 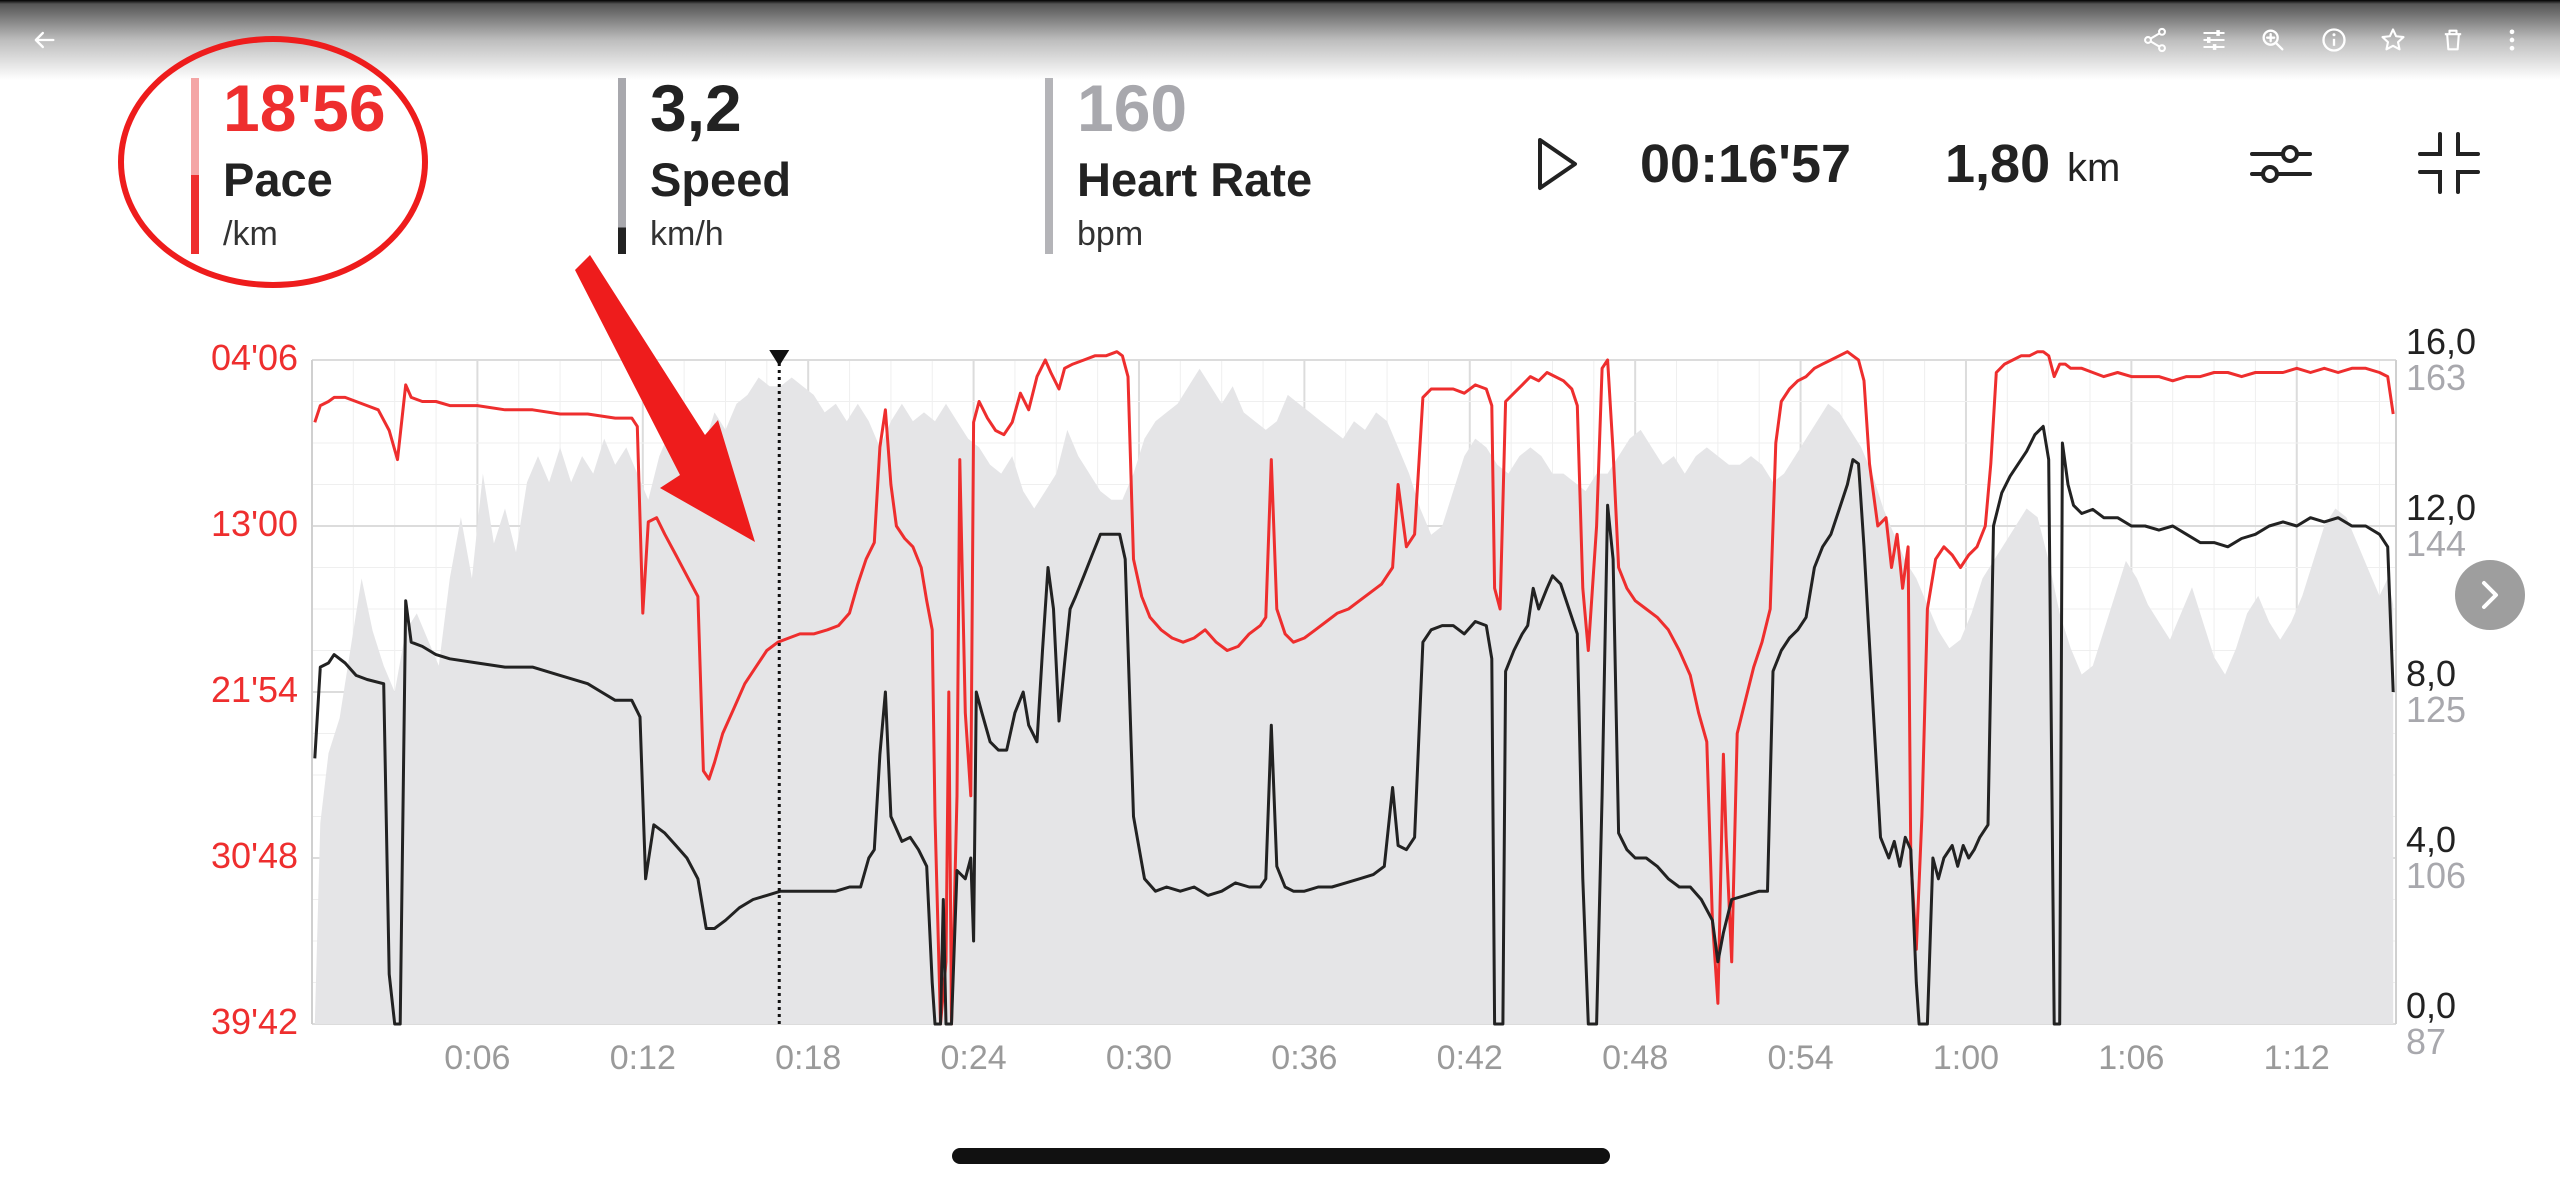 I want to click on time-axis-label: 1:12, so click(x=2296, y=1058).